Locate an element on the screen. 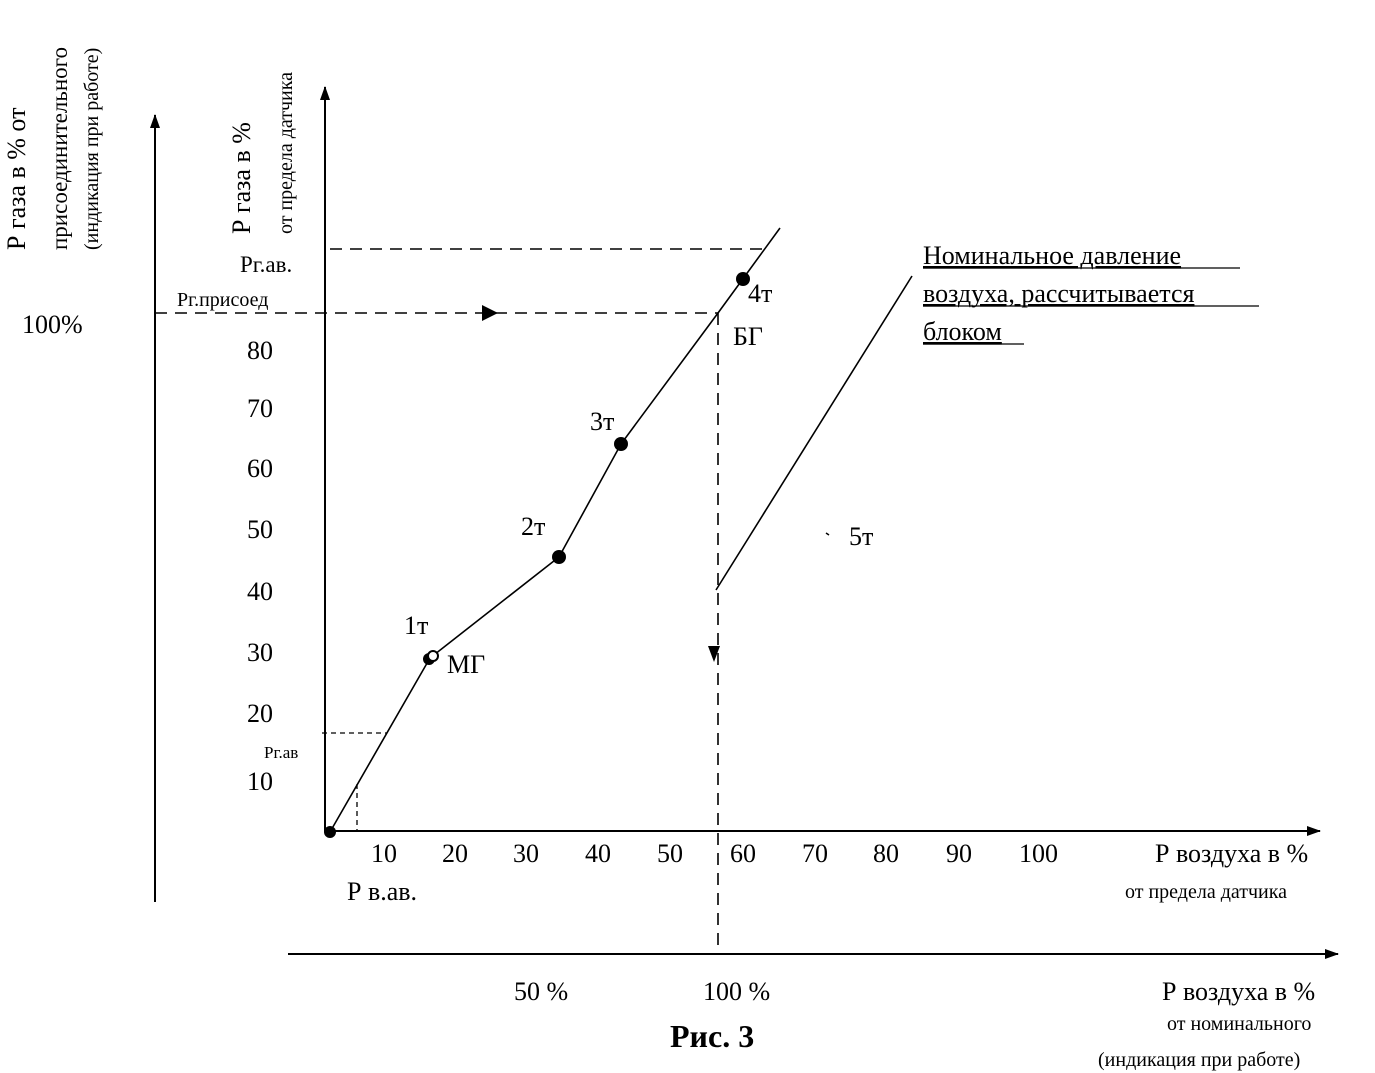 The image size is (1375, 1073). label-2t: 2т is located at coordinates (533, 526).